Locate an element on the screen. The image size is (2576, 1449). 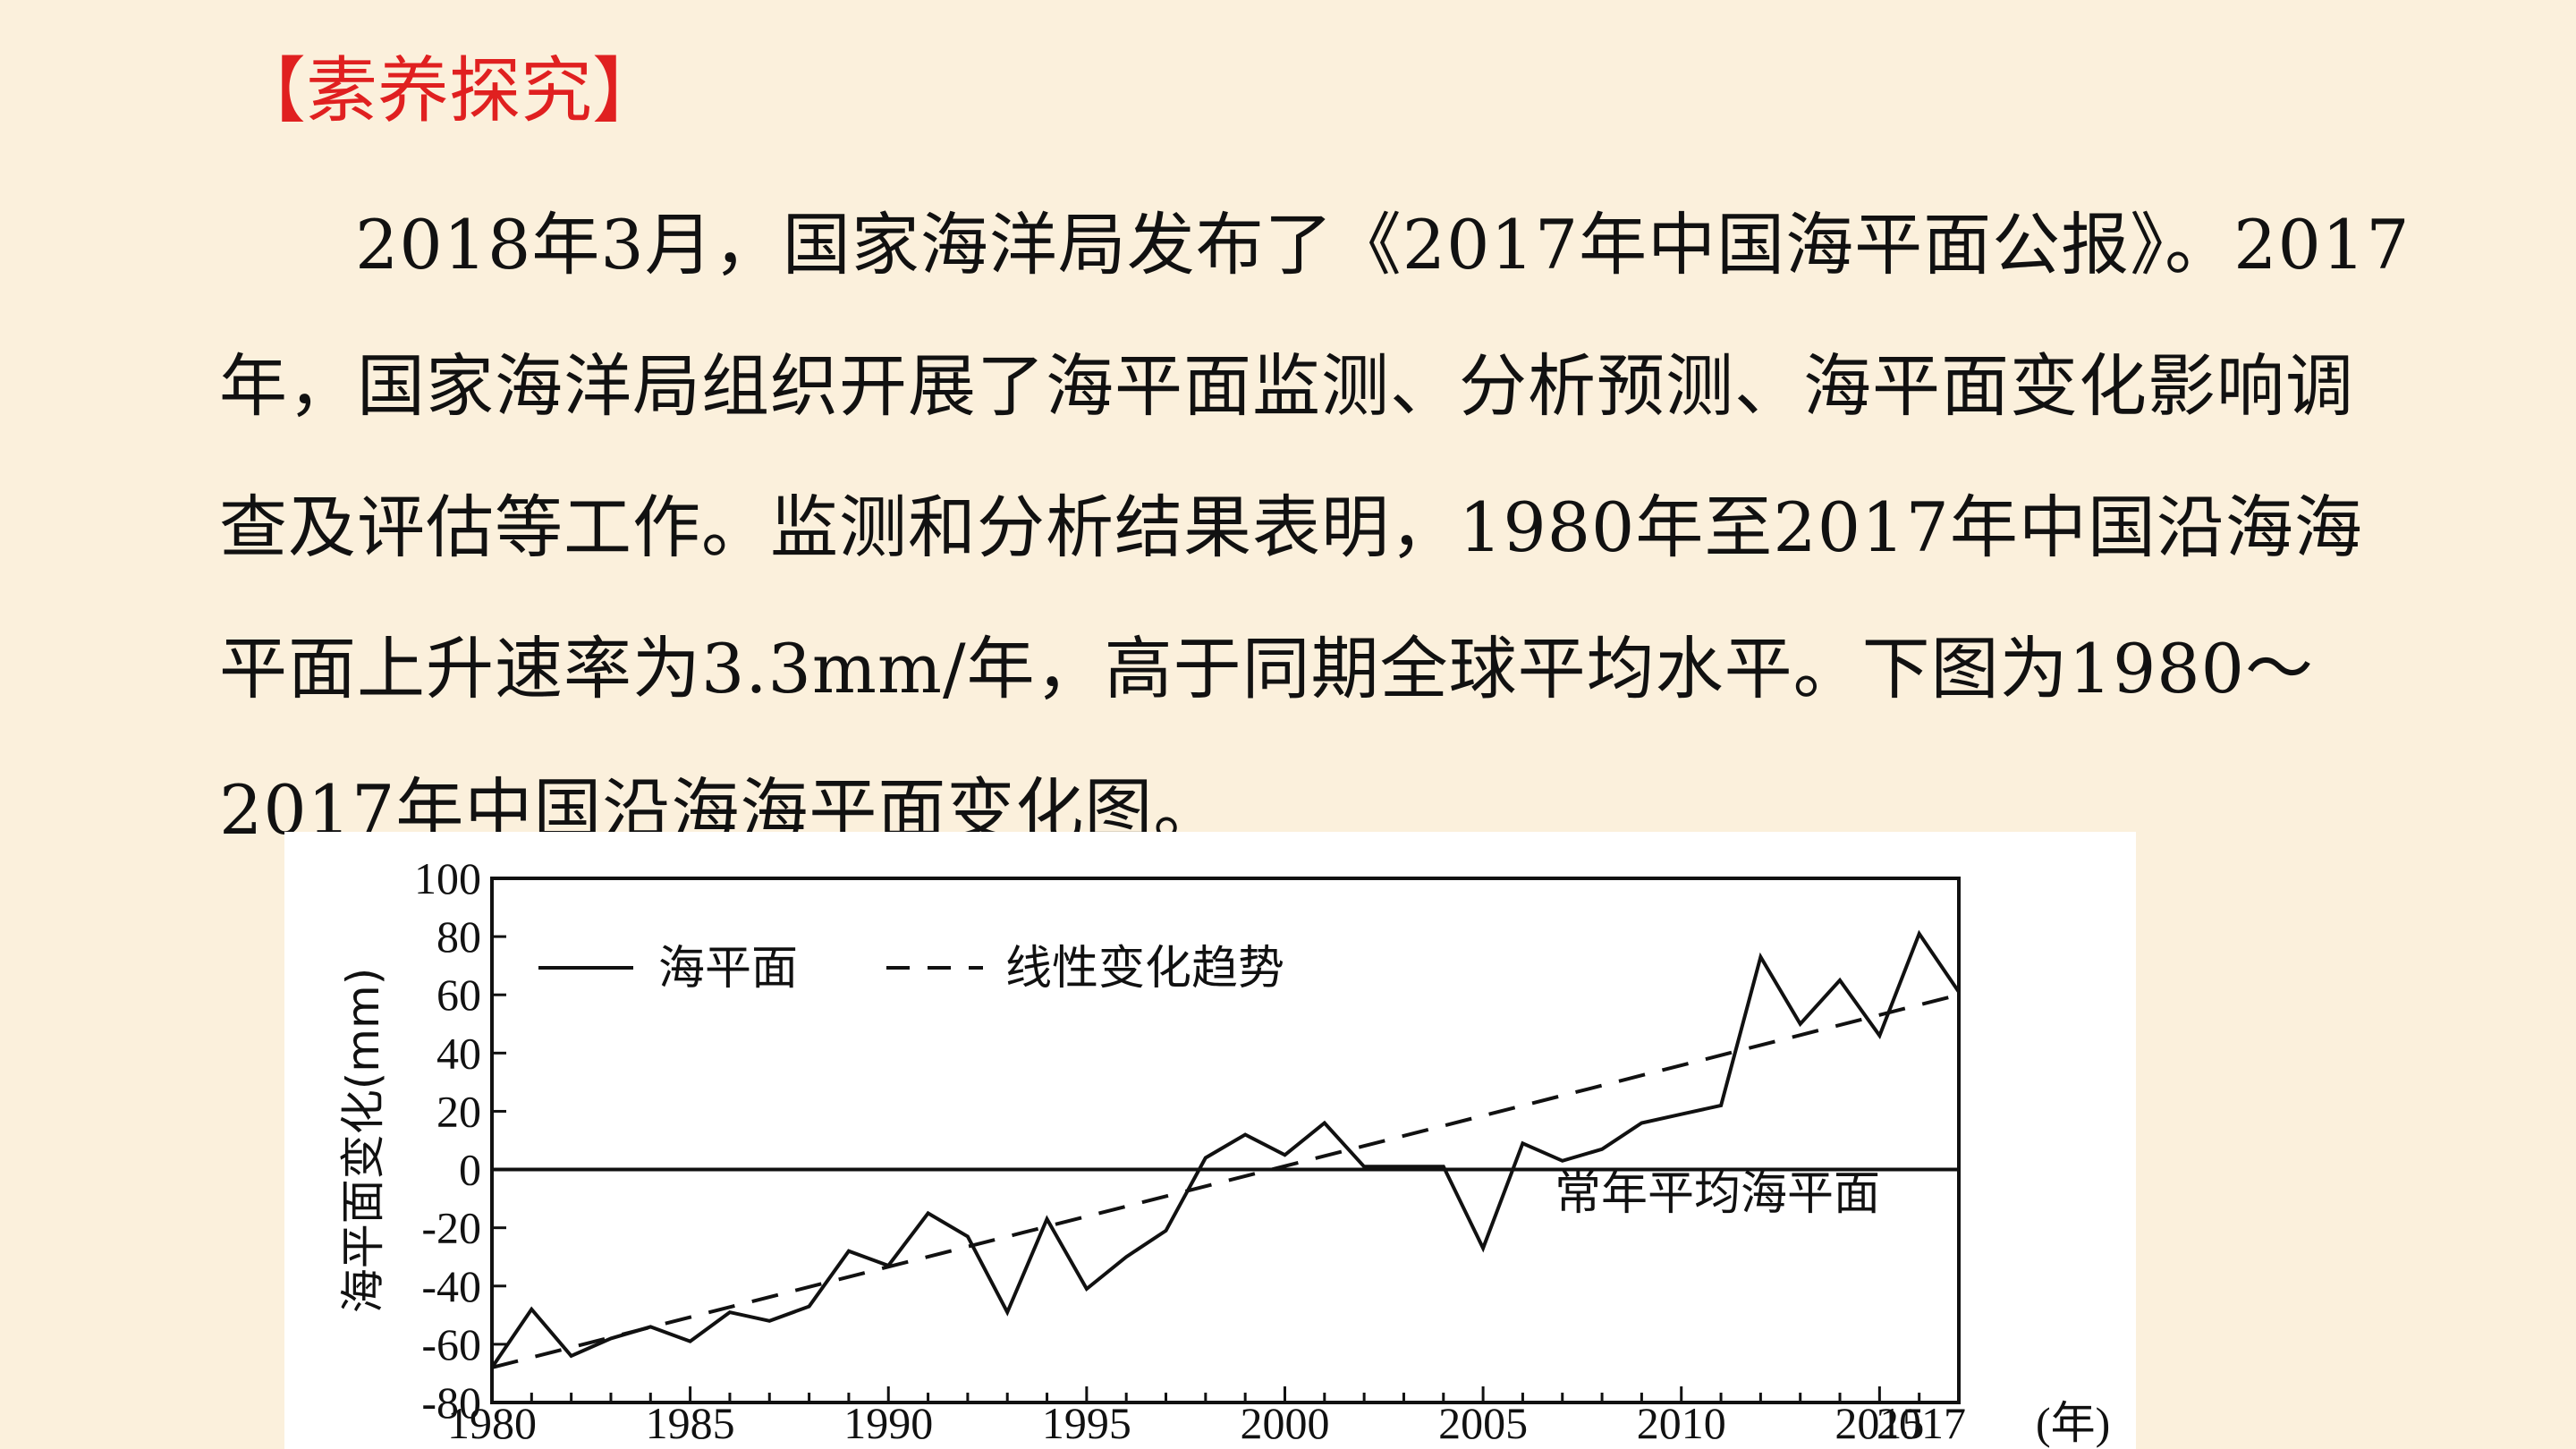
y-tick-label: -20 is located at coordinates (451, 1228).